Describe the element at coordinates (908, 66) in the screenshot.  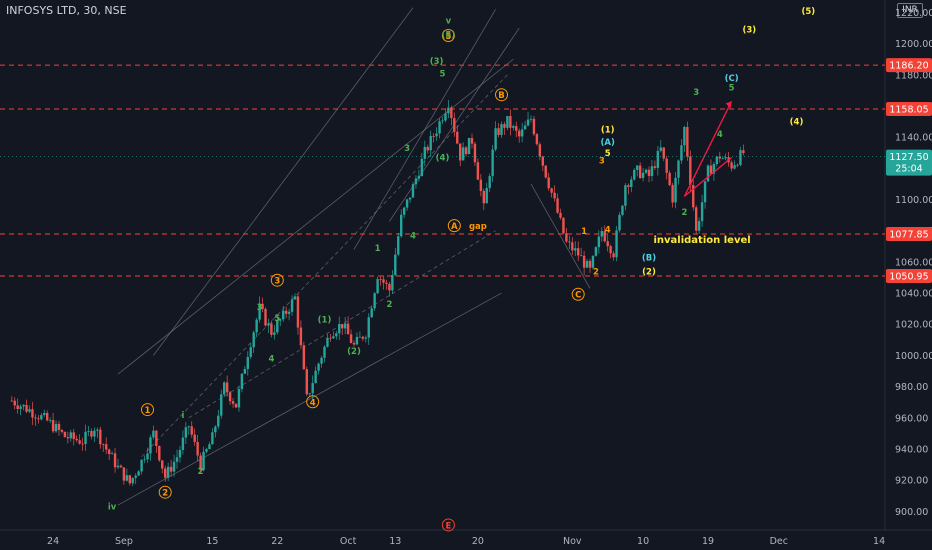
I see `price-level-label: 1186.20` at that location.